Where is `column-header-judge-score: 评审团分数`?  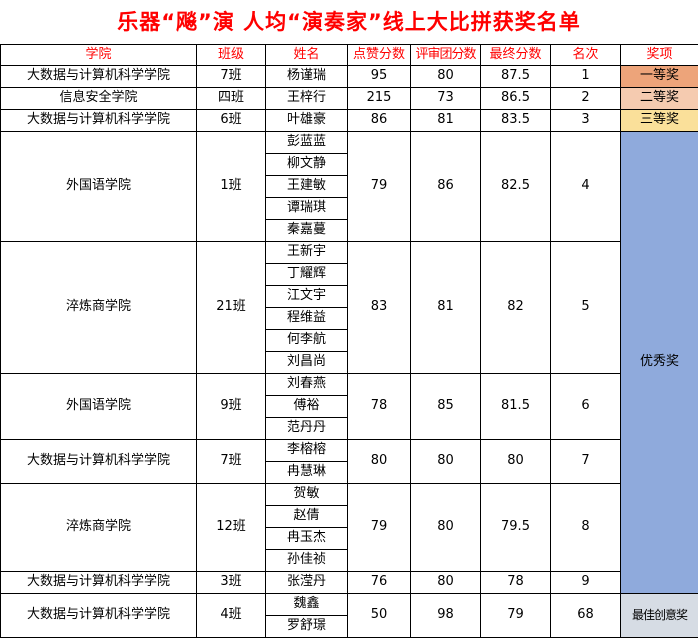 column-header-judge-score: 评审团分数 is located at coordinates (446, 55).